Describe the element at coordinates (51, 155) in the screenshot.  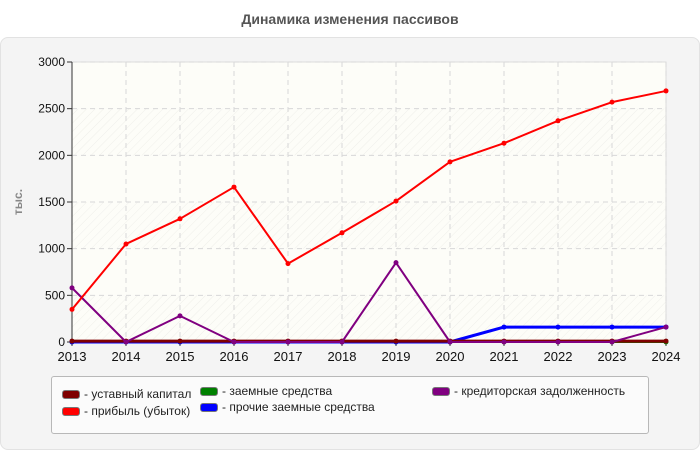
I see `y-tick-label: 2000` at that location.